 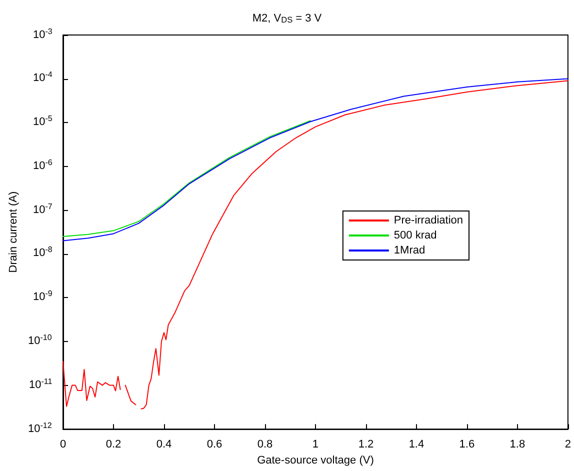 What do you see at coordinates (416, 444) in the screenshot?
I see `x-tick-label: 1.4` at bounding box center [416, 444].